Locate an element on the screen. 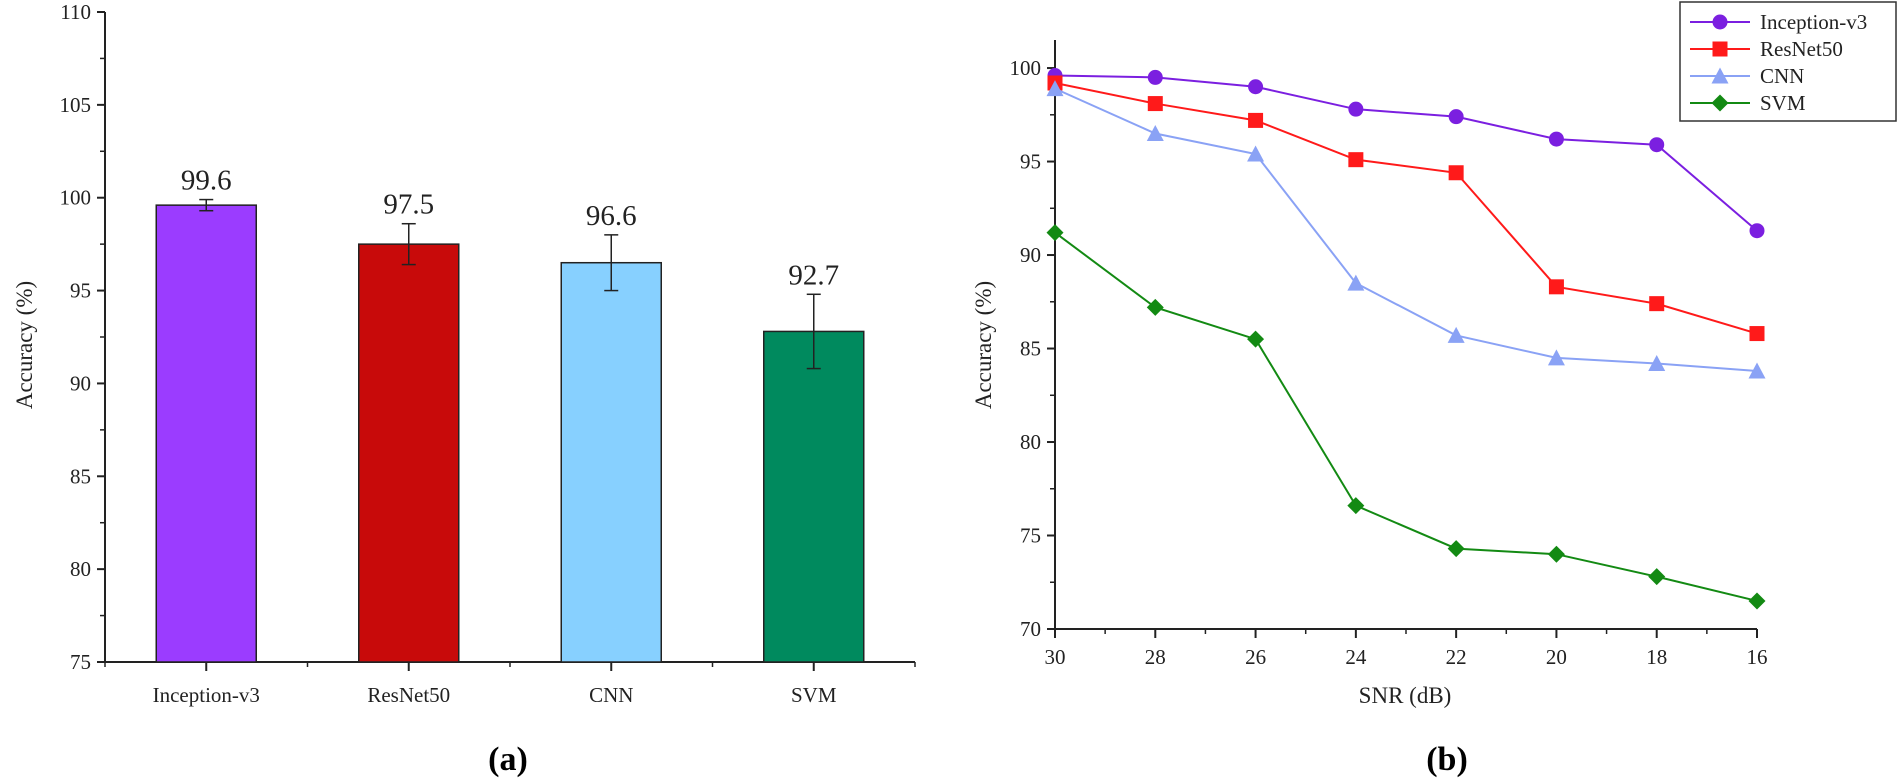 The image size is (1900, 782). x-tick-label: 30 is located at coordinates (1055, 657).